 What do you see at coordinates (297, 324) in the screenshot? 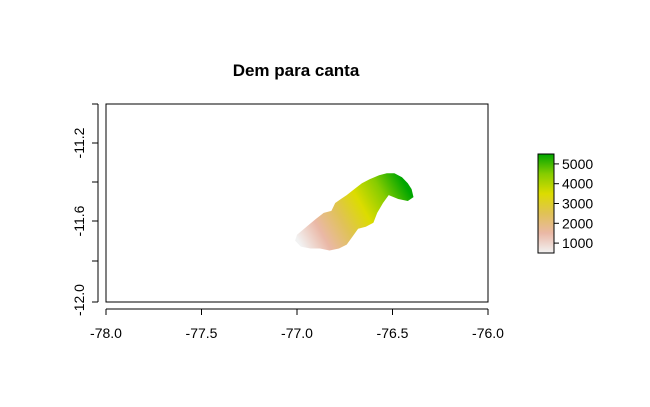
I see `x-axis: -78.0 -77.5 -77.0 -76.5 -76.0` at bounding box center [297, 324].